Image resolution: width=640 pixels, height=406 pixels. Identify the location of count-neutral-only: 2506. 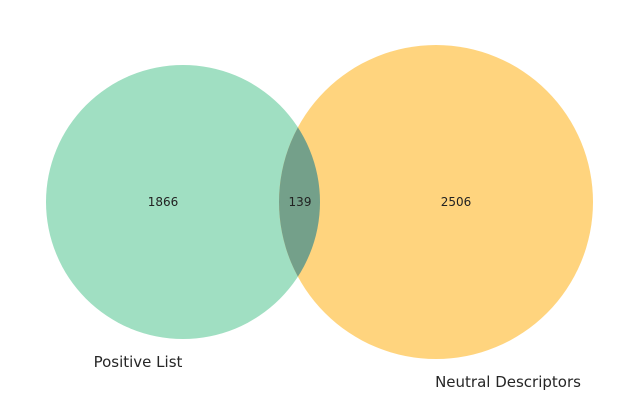
(456, 202).